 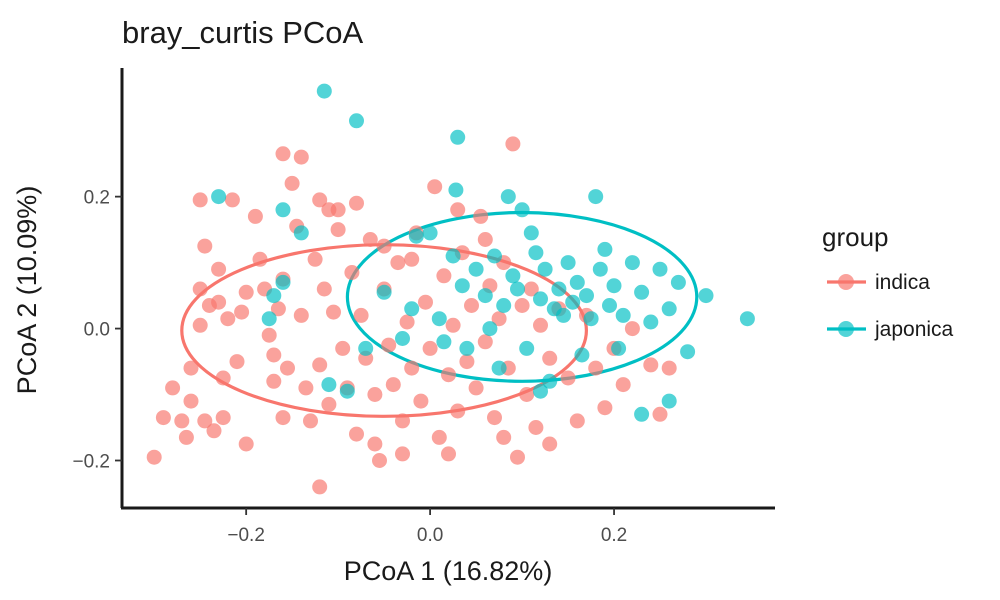 I want to click on y-axis-title: PCoA 2 (10.09%), so click(x=27, y=290).